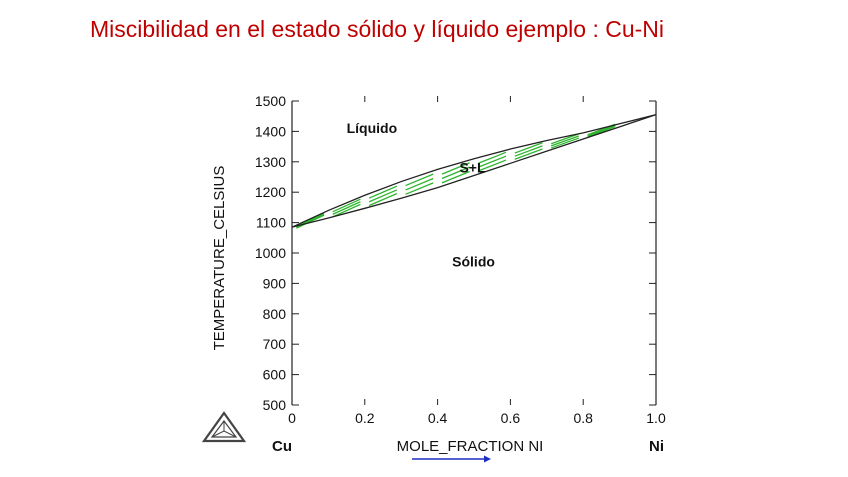  I want to click on y-tick-label: 1000, so click(270, 253).